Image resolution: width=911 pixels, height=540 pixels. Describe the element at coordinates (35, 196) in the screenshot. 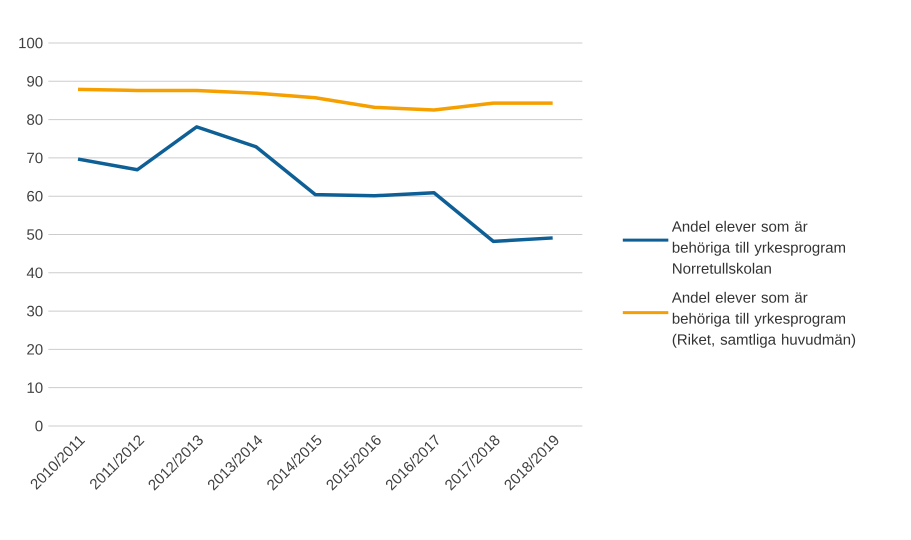

I see `y-tick-label: 60` at that location.